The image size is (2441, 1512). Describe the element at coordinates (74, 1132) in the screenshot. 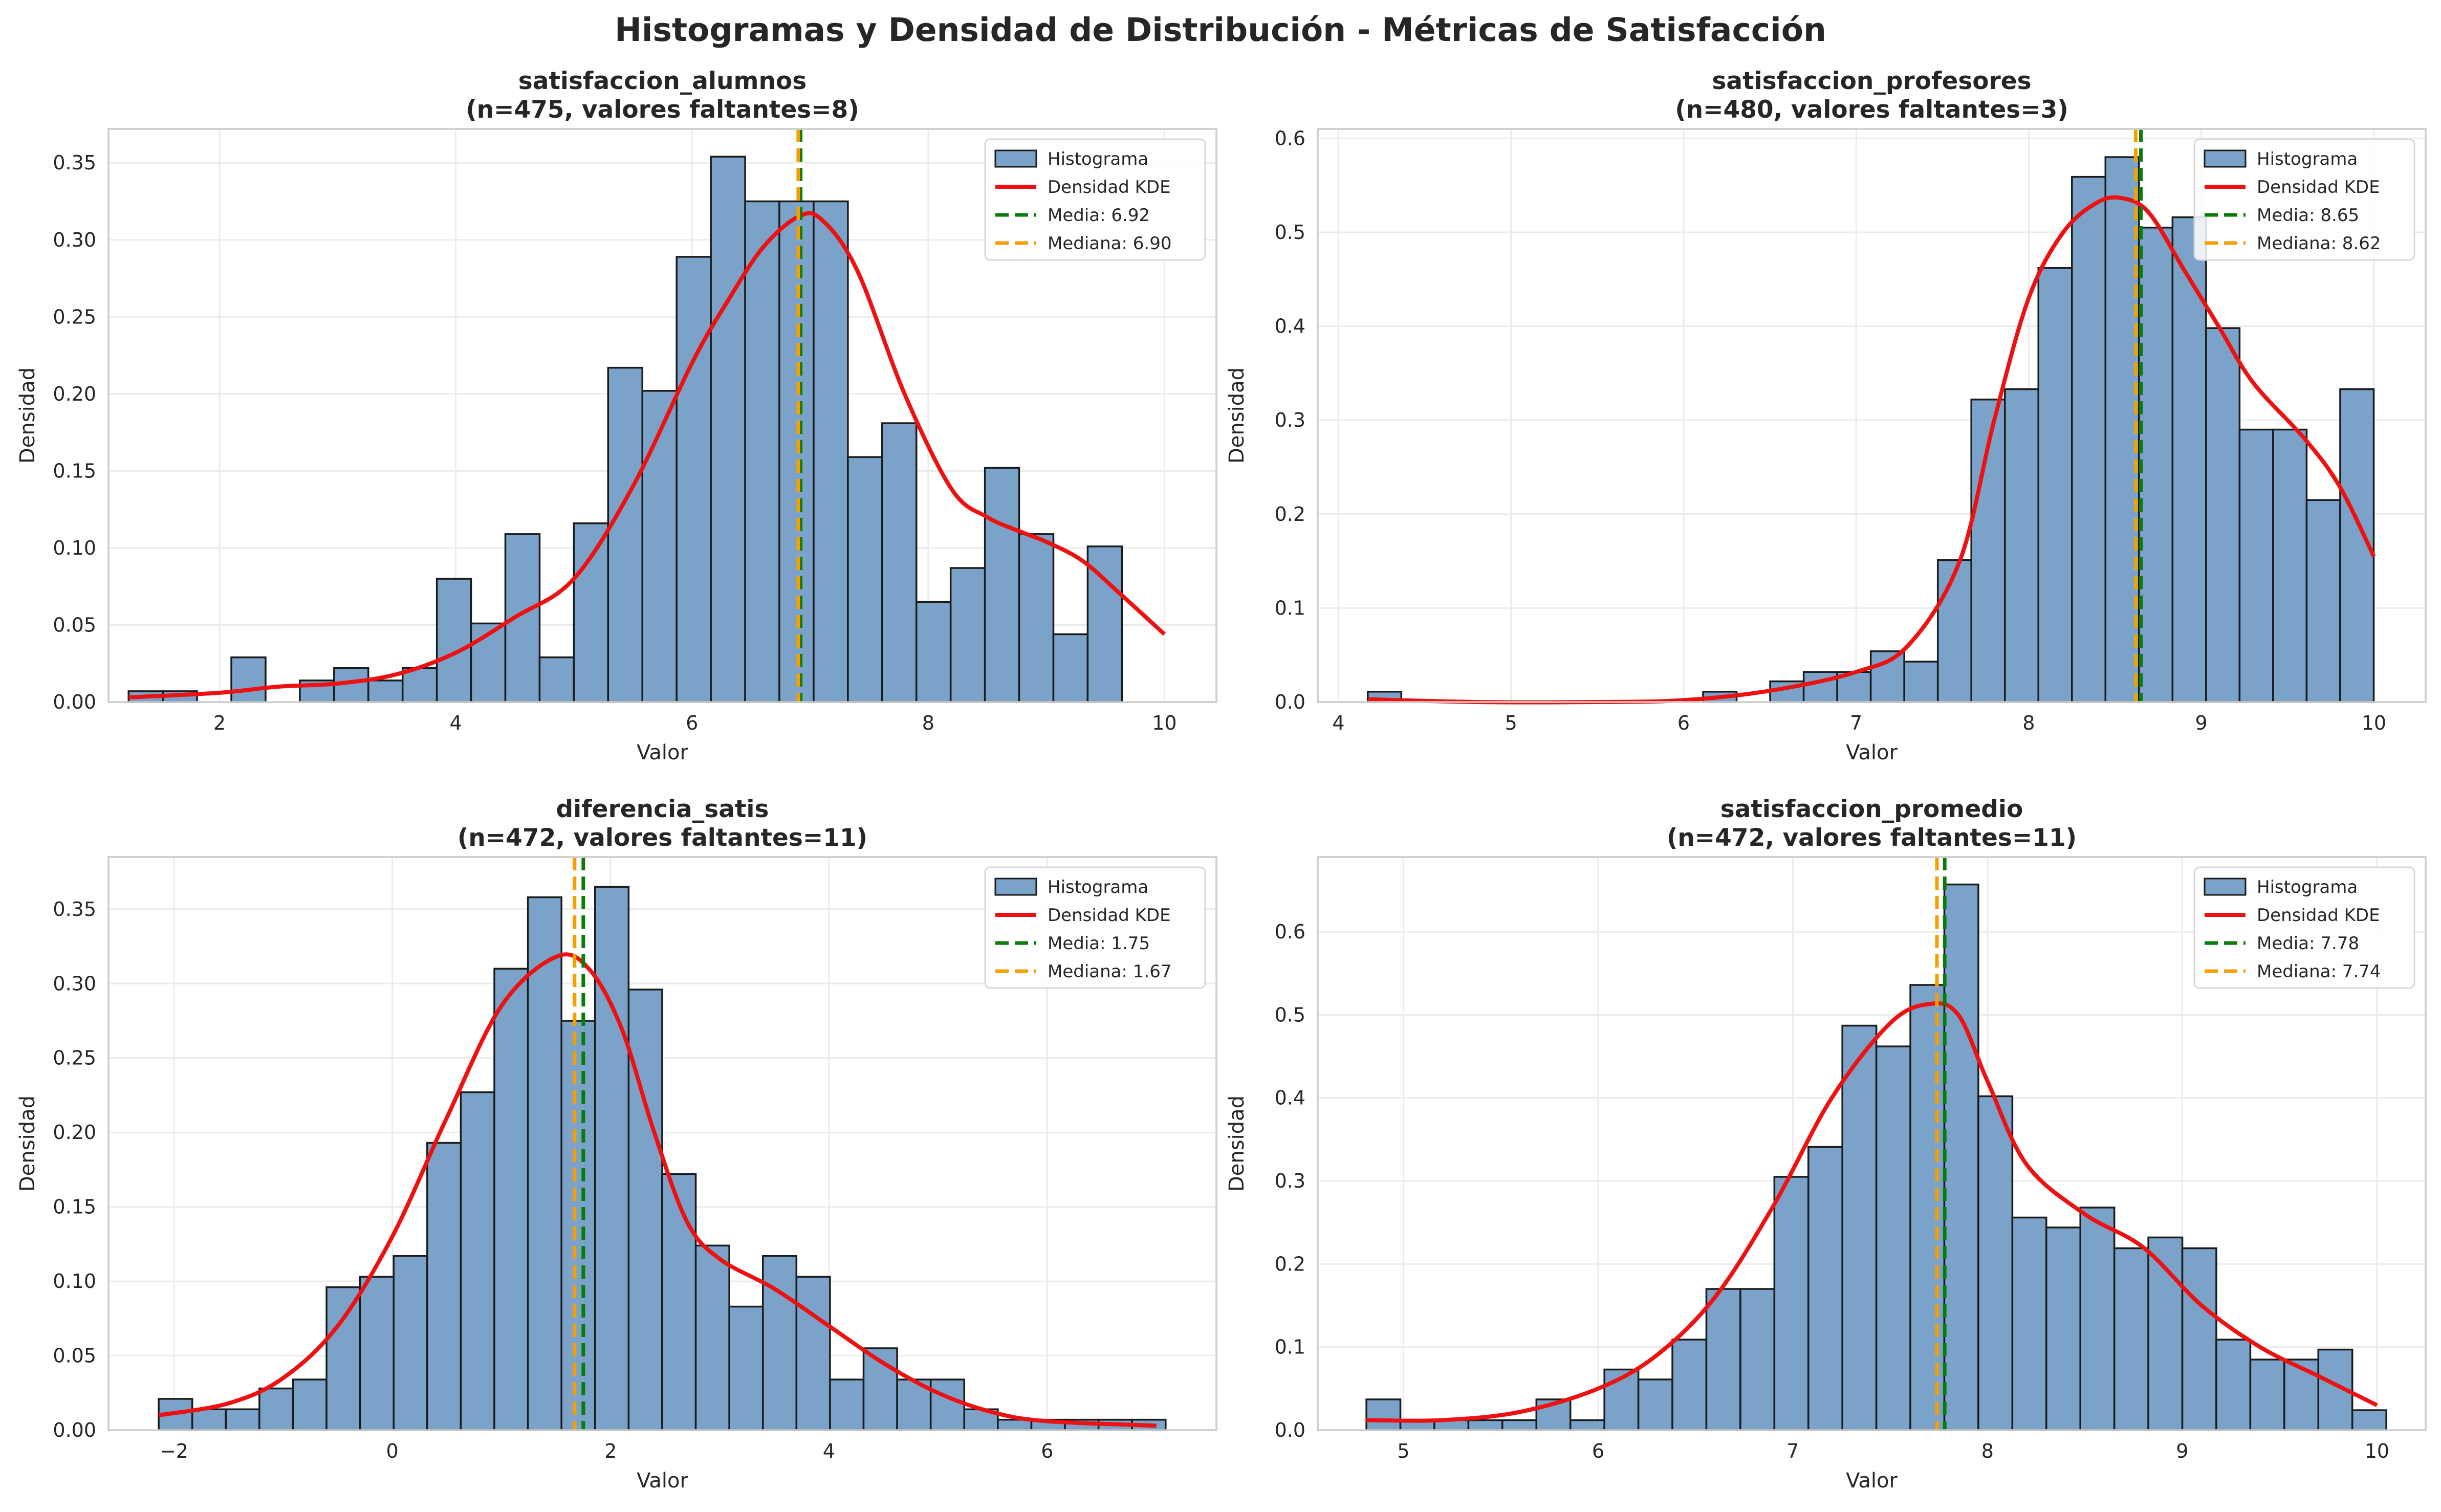

I see `y-tick-label: 0.20` at that location.